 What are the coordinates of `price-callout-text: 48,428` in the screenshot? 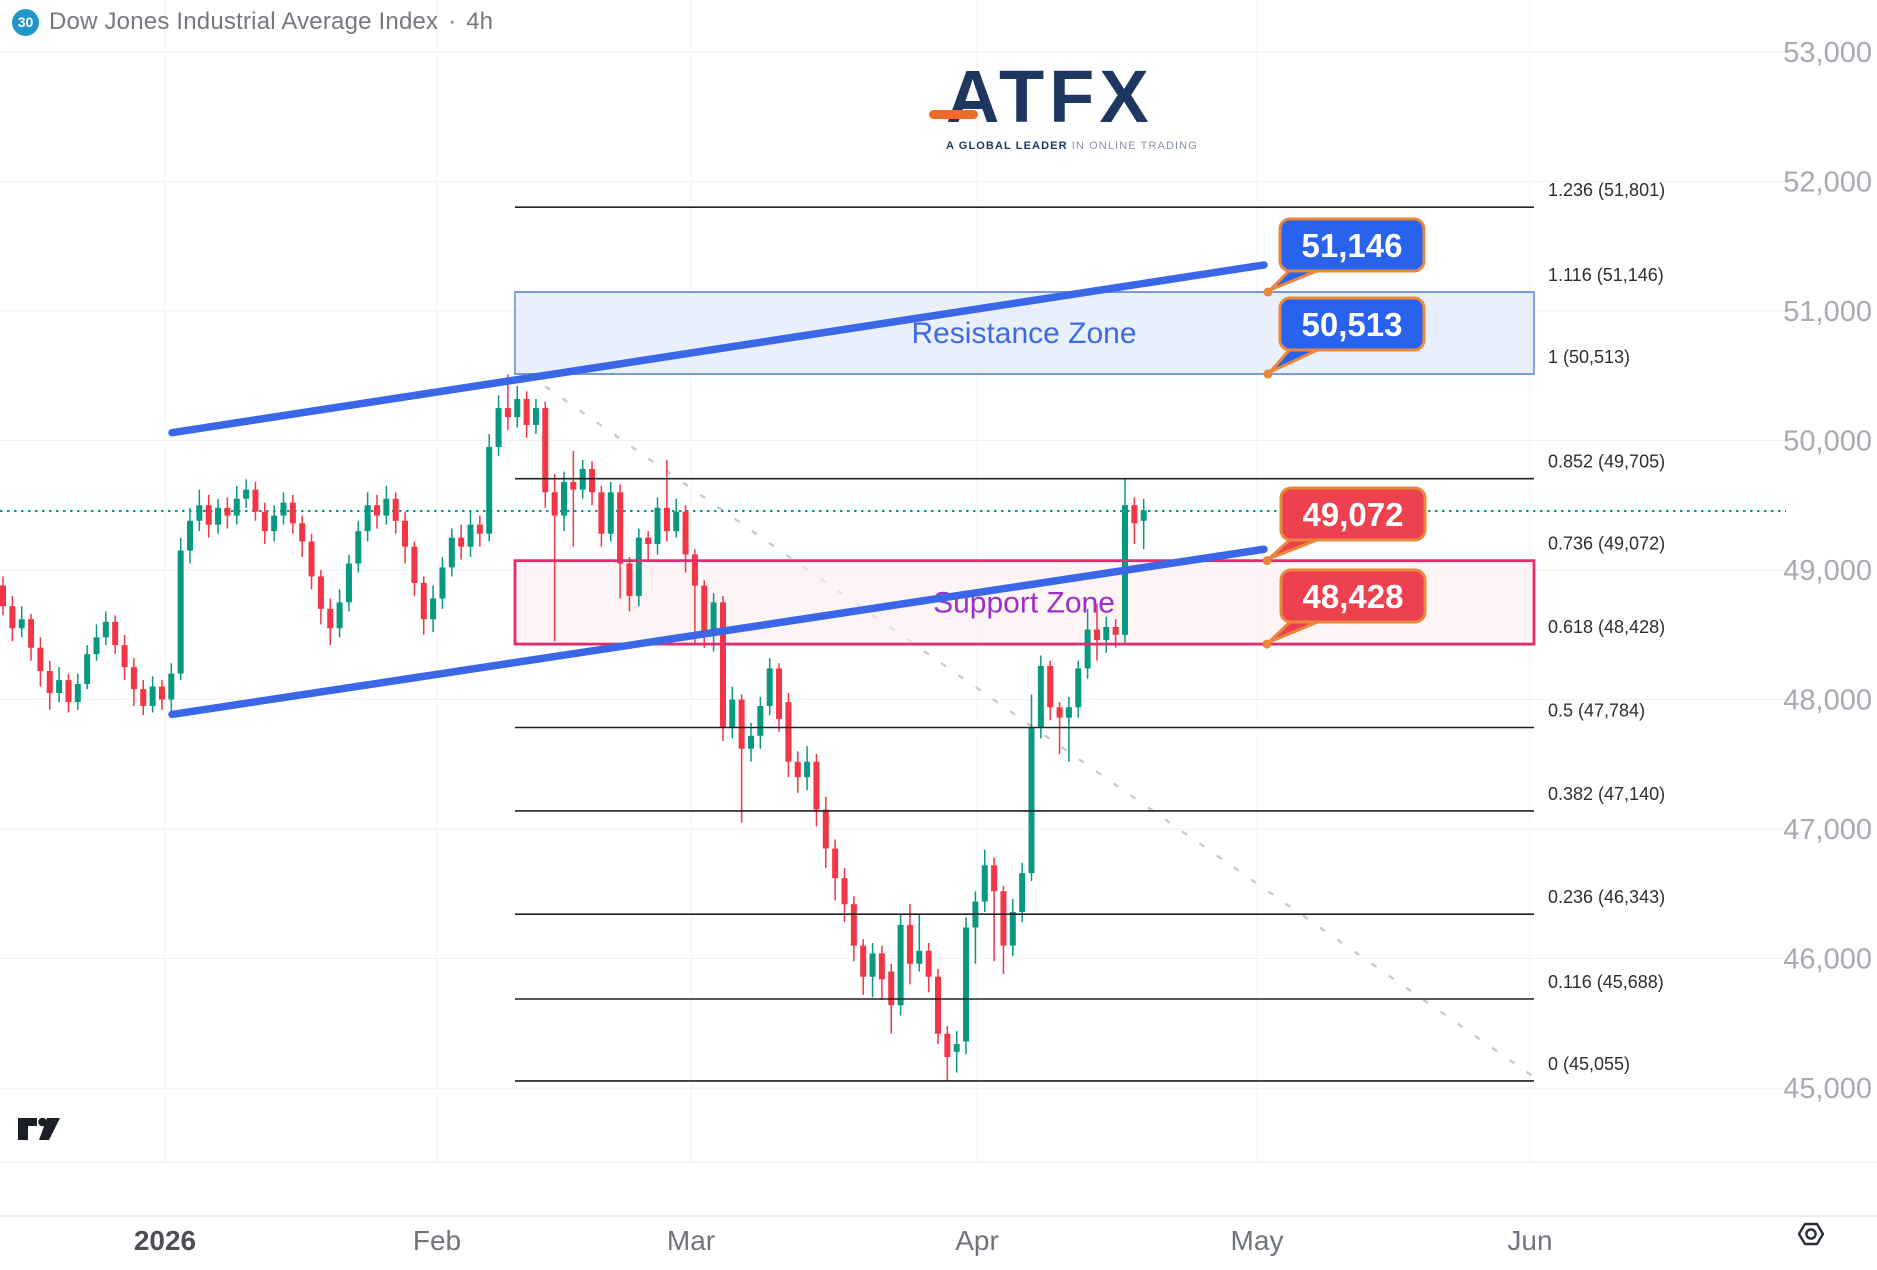 It's located at (1353, 596).